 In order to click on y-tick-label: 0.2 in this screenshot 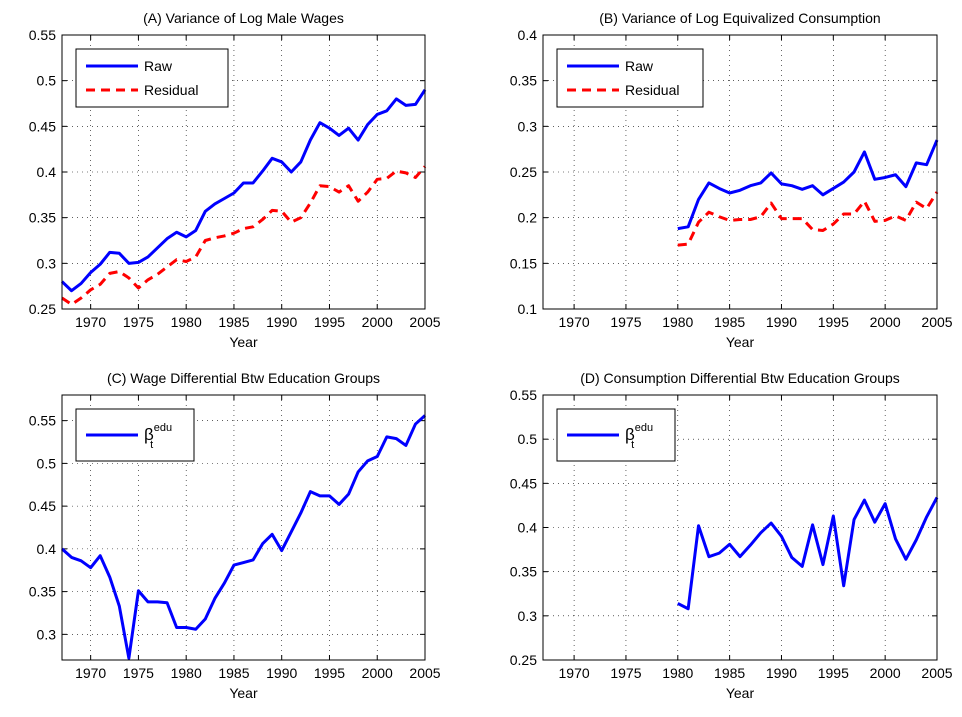, I will do `click(528, 218)`.